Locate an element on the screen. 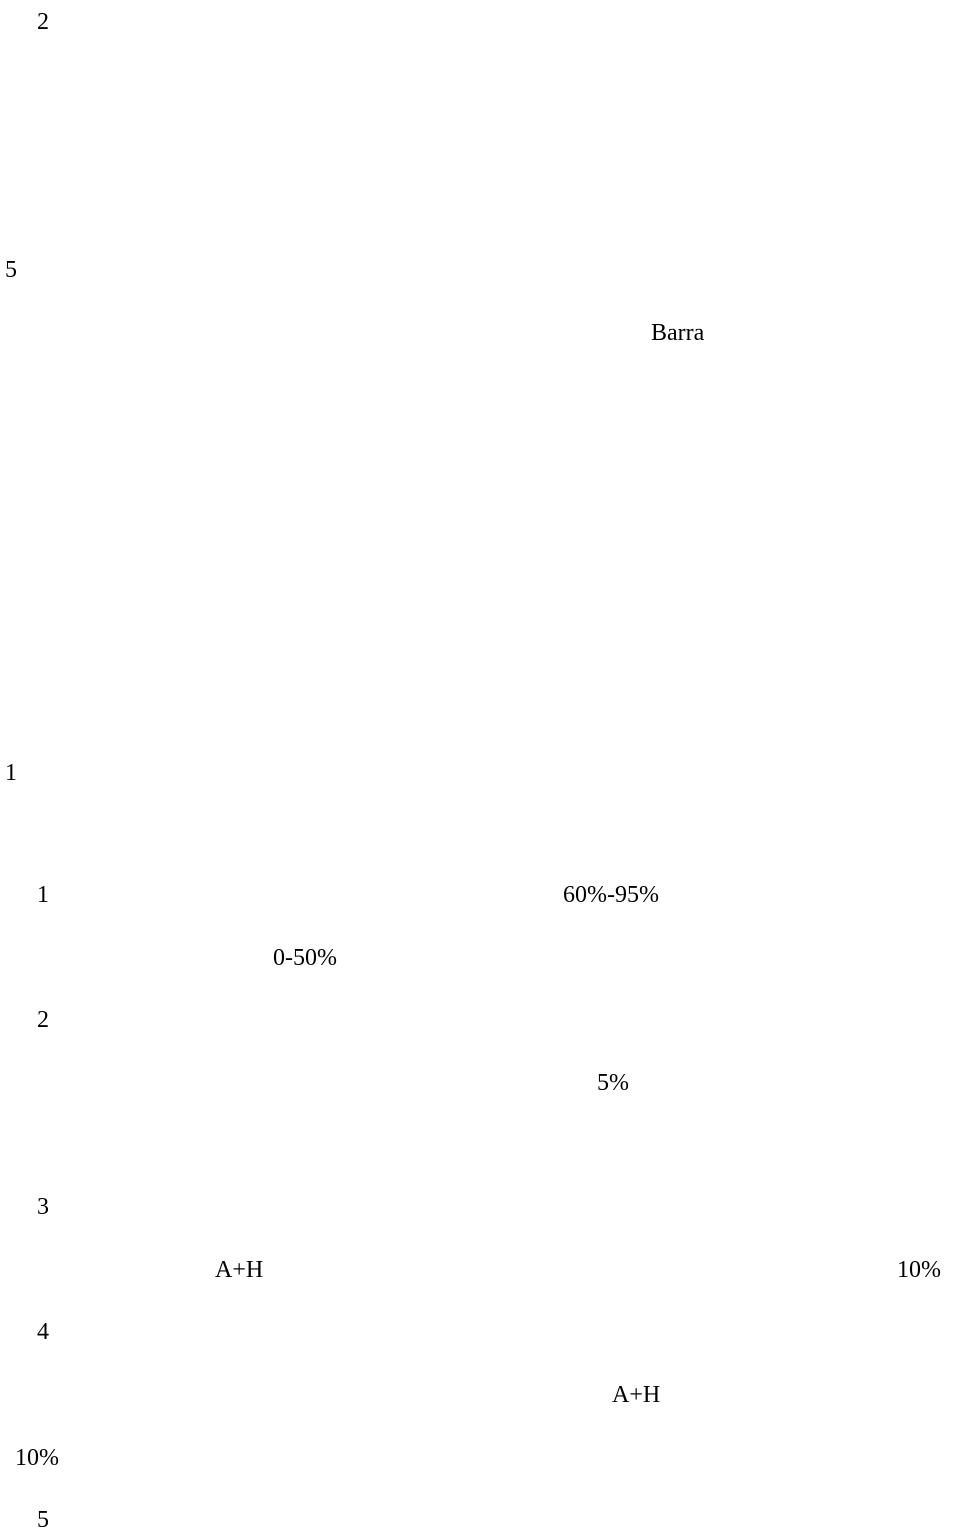 This screenshot has height=1537, width=958. text: 0-50% is located at coordinates (305, 958).